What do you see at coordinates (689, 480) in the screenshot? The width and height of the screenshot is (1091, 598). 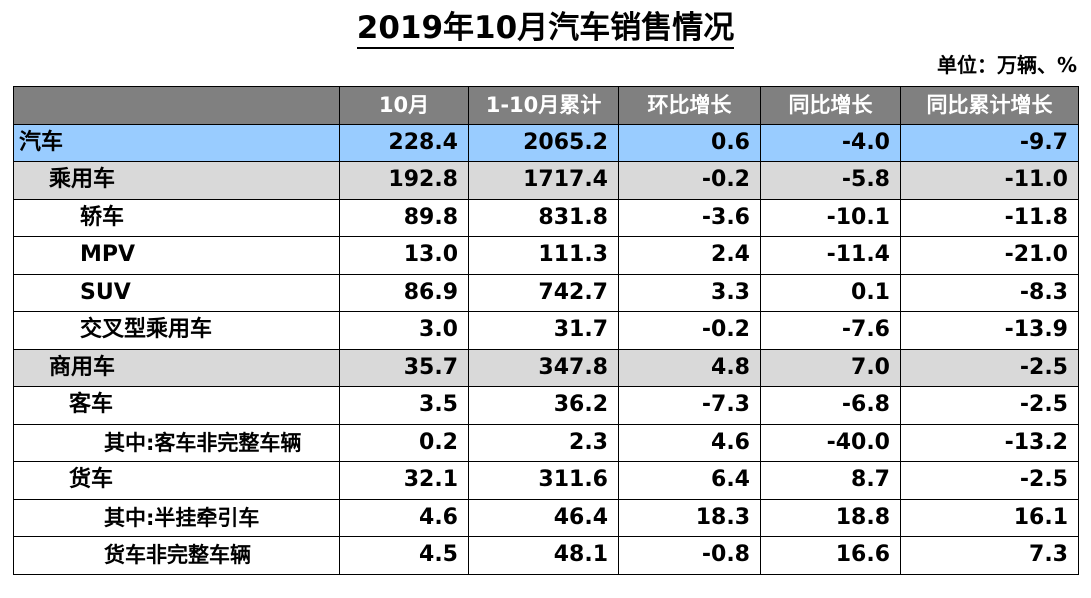 I see `cell-mom: 6.4` at bounding box center [689, 480].